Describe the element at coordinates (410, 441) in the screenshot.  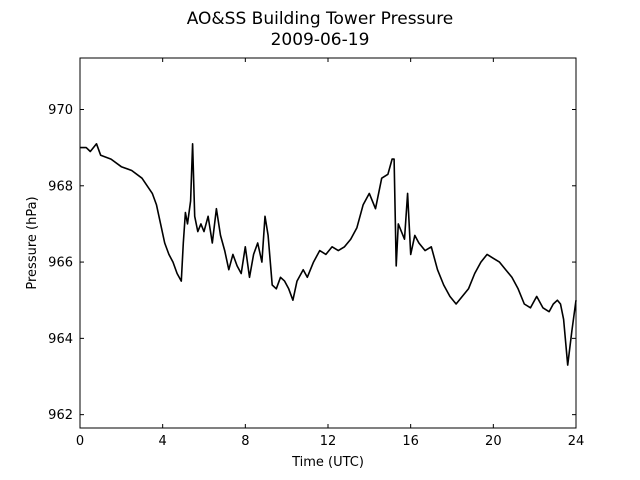
I see `x-tick-label: 16` at that location.